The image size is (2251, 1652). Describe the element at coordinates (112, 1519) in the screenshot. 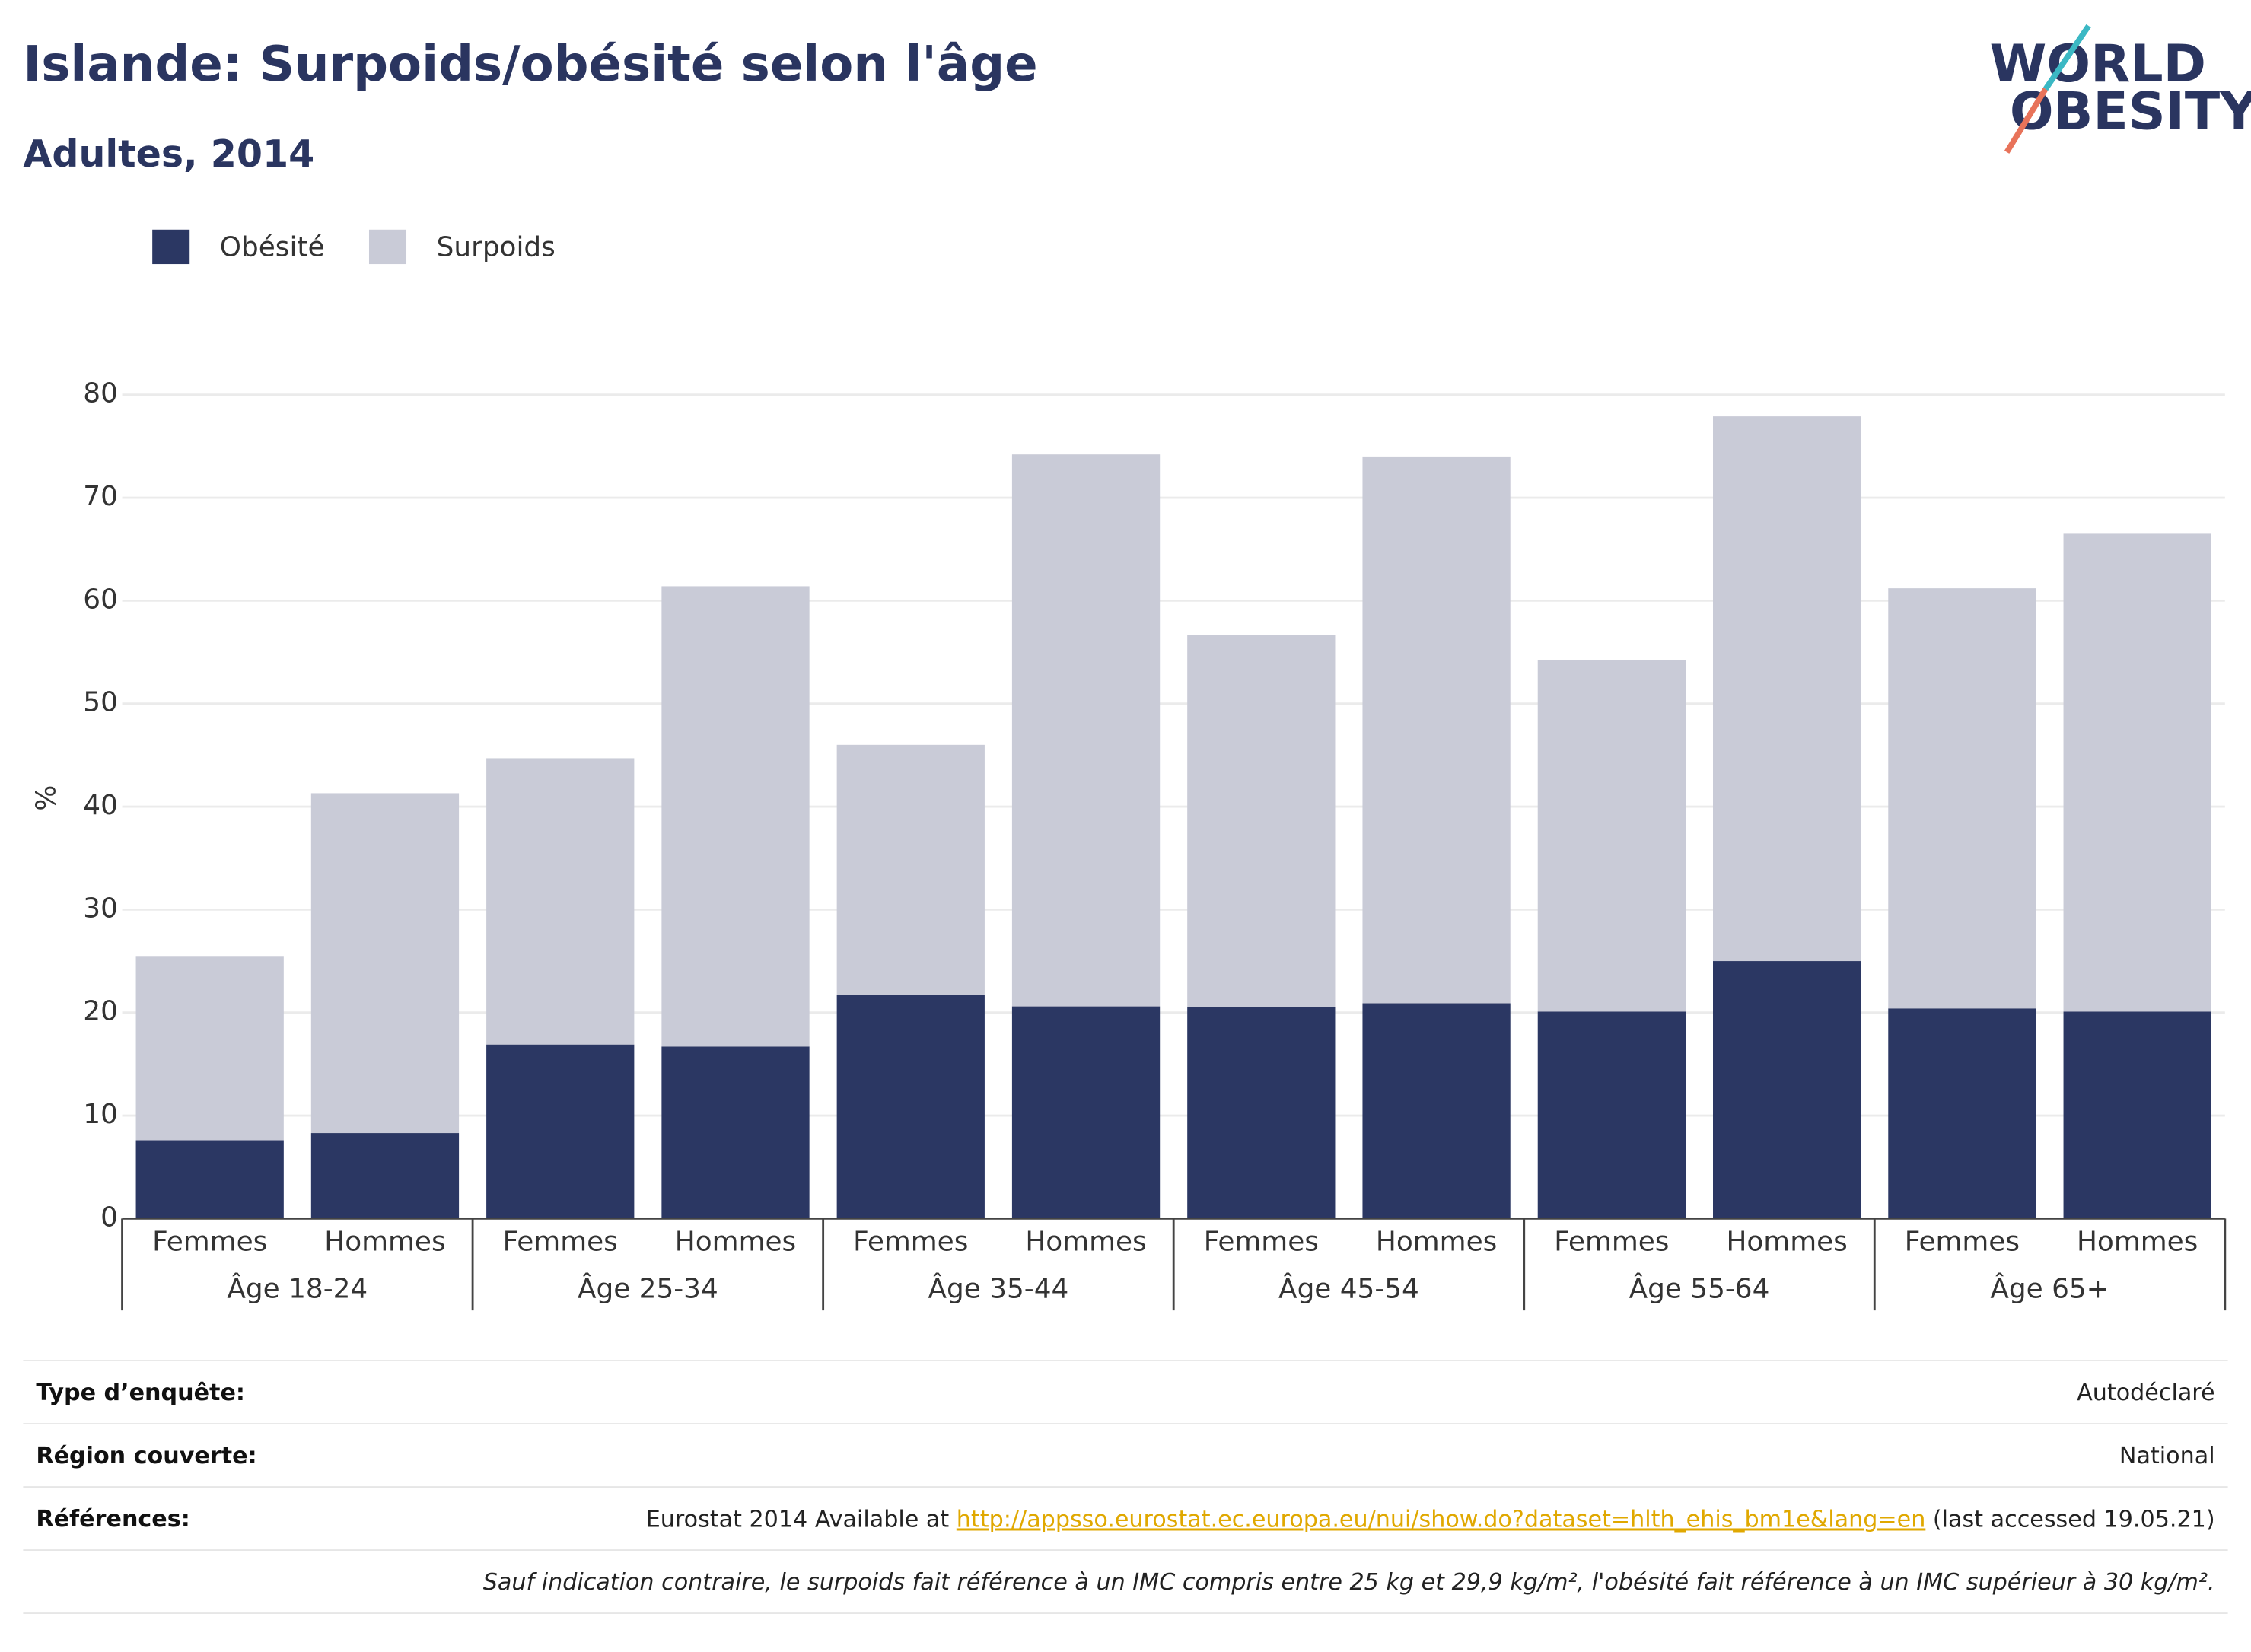

I see `table-label: Références:` at that location.